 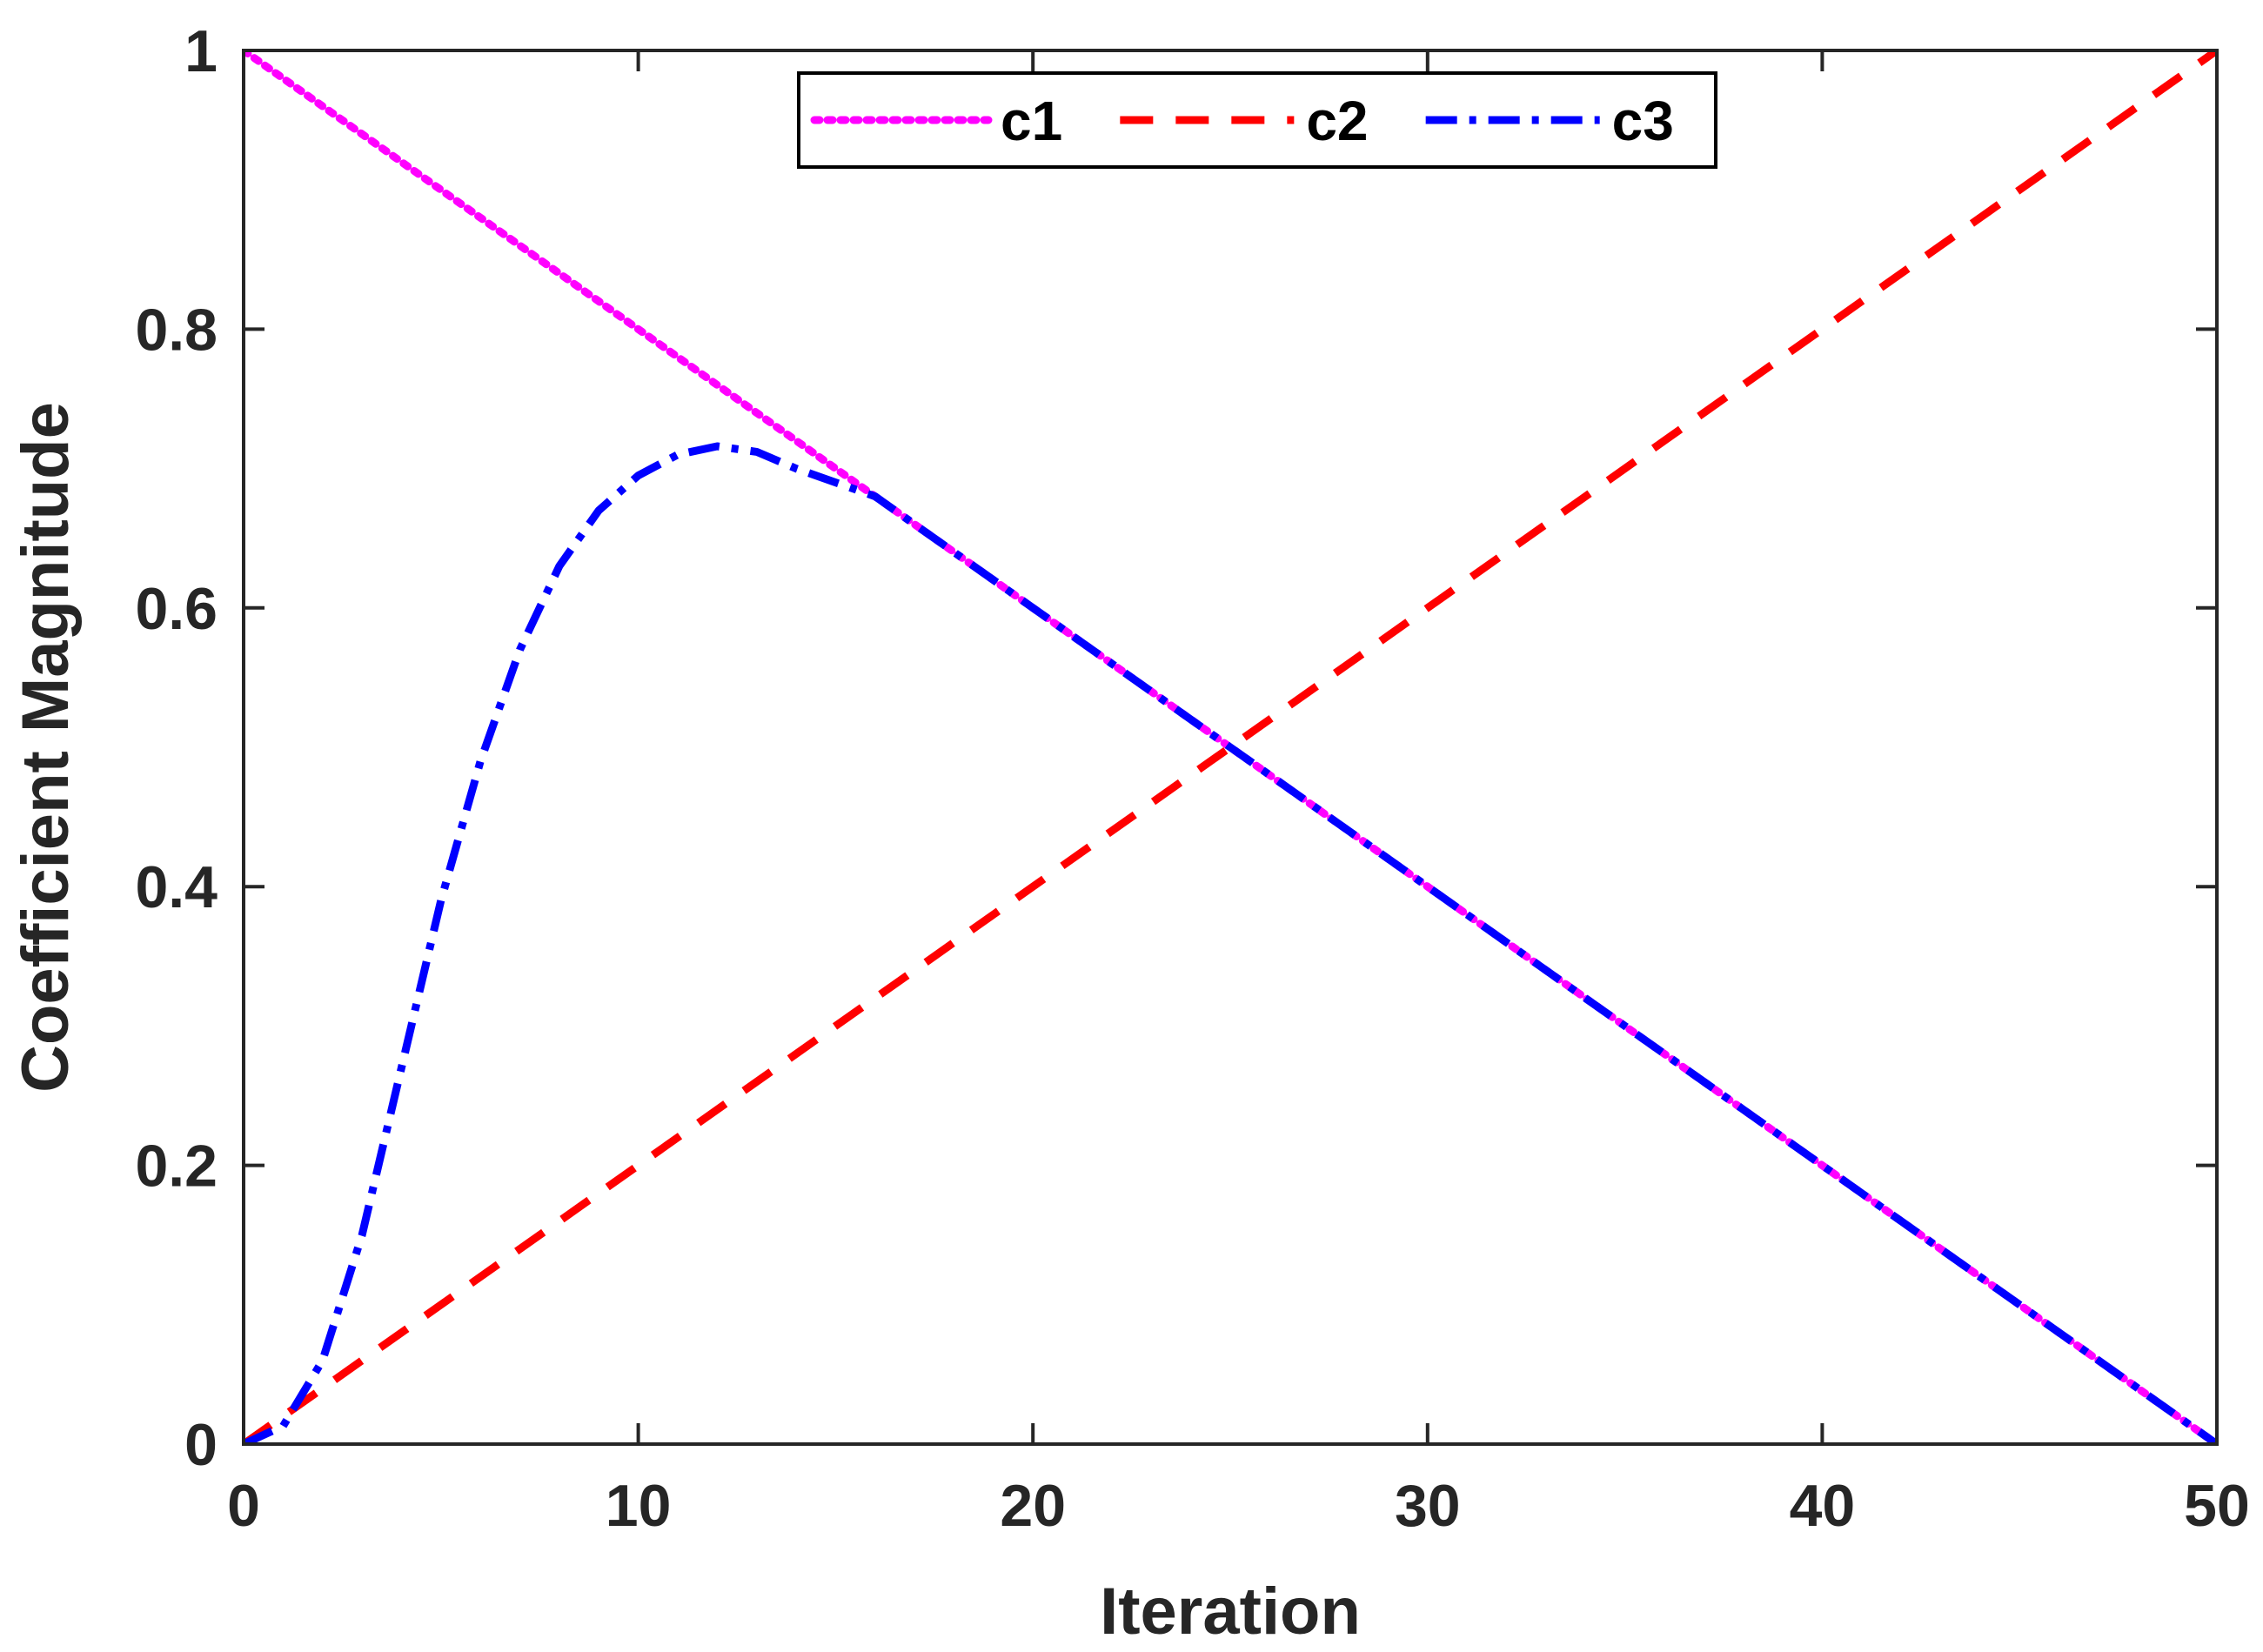 I want to click on legend-label-c2: c2, so click(x=1337, y=121).